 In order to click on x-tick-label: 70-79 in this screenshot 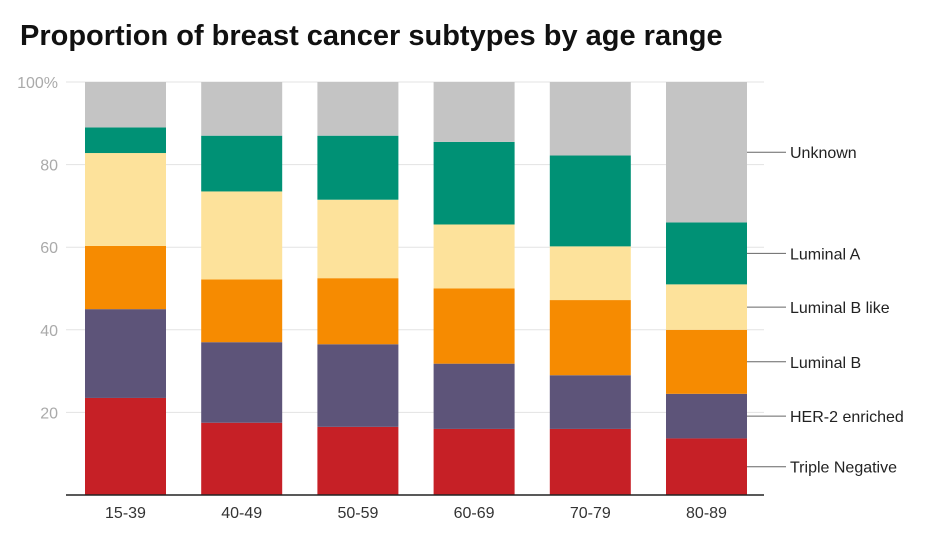, I will do `click(590, 513)`.